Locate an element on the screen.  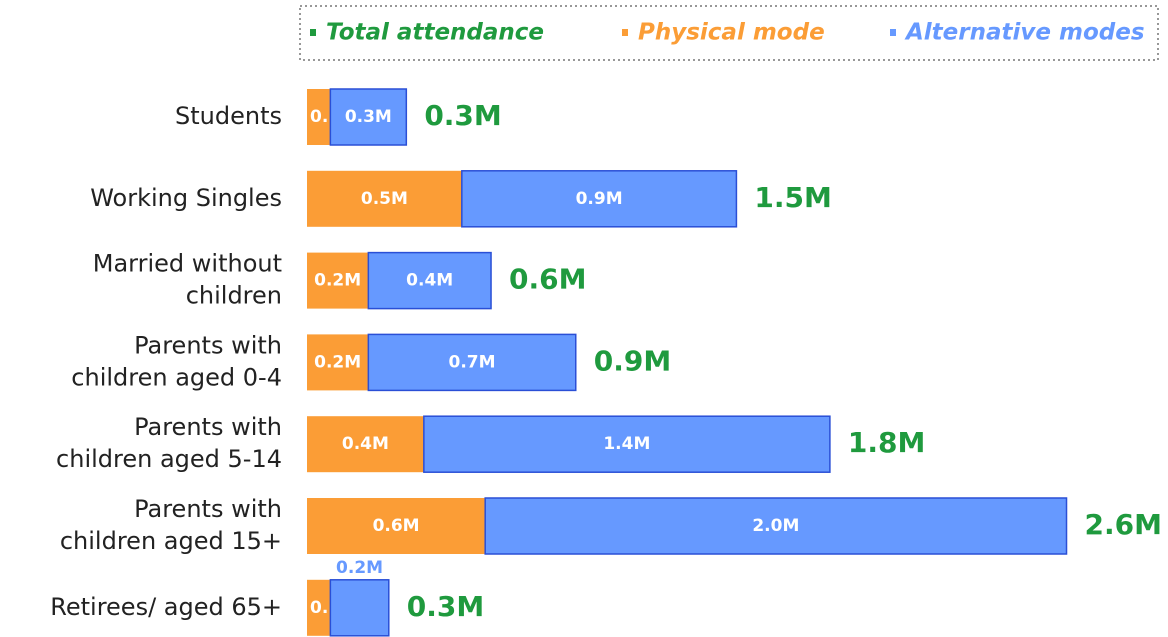
legend-label: Physical mode is located at coordinates (731, 33).